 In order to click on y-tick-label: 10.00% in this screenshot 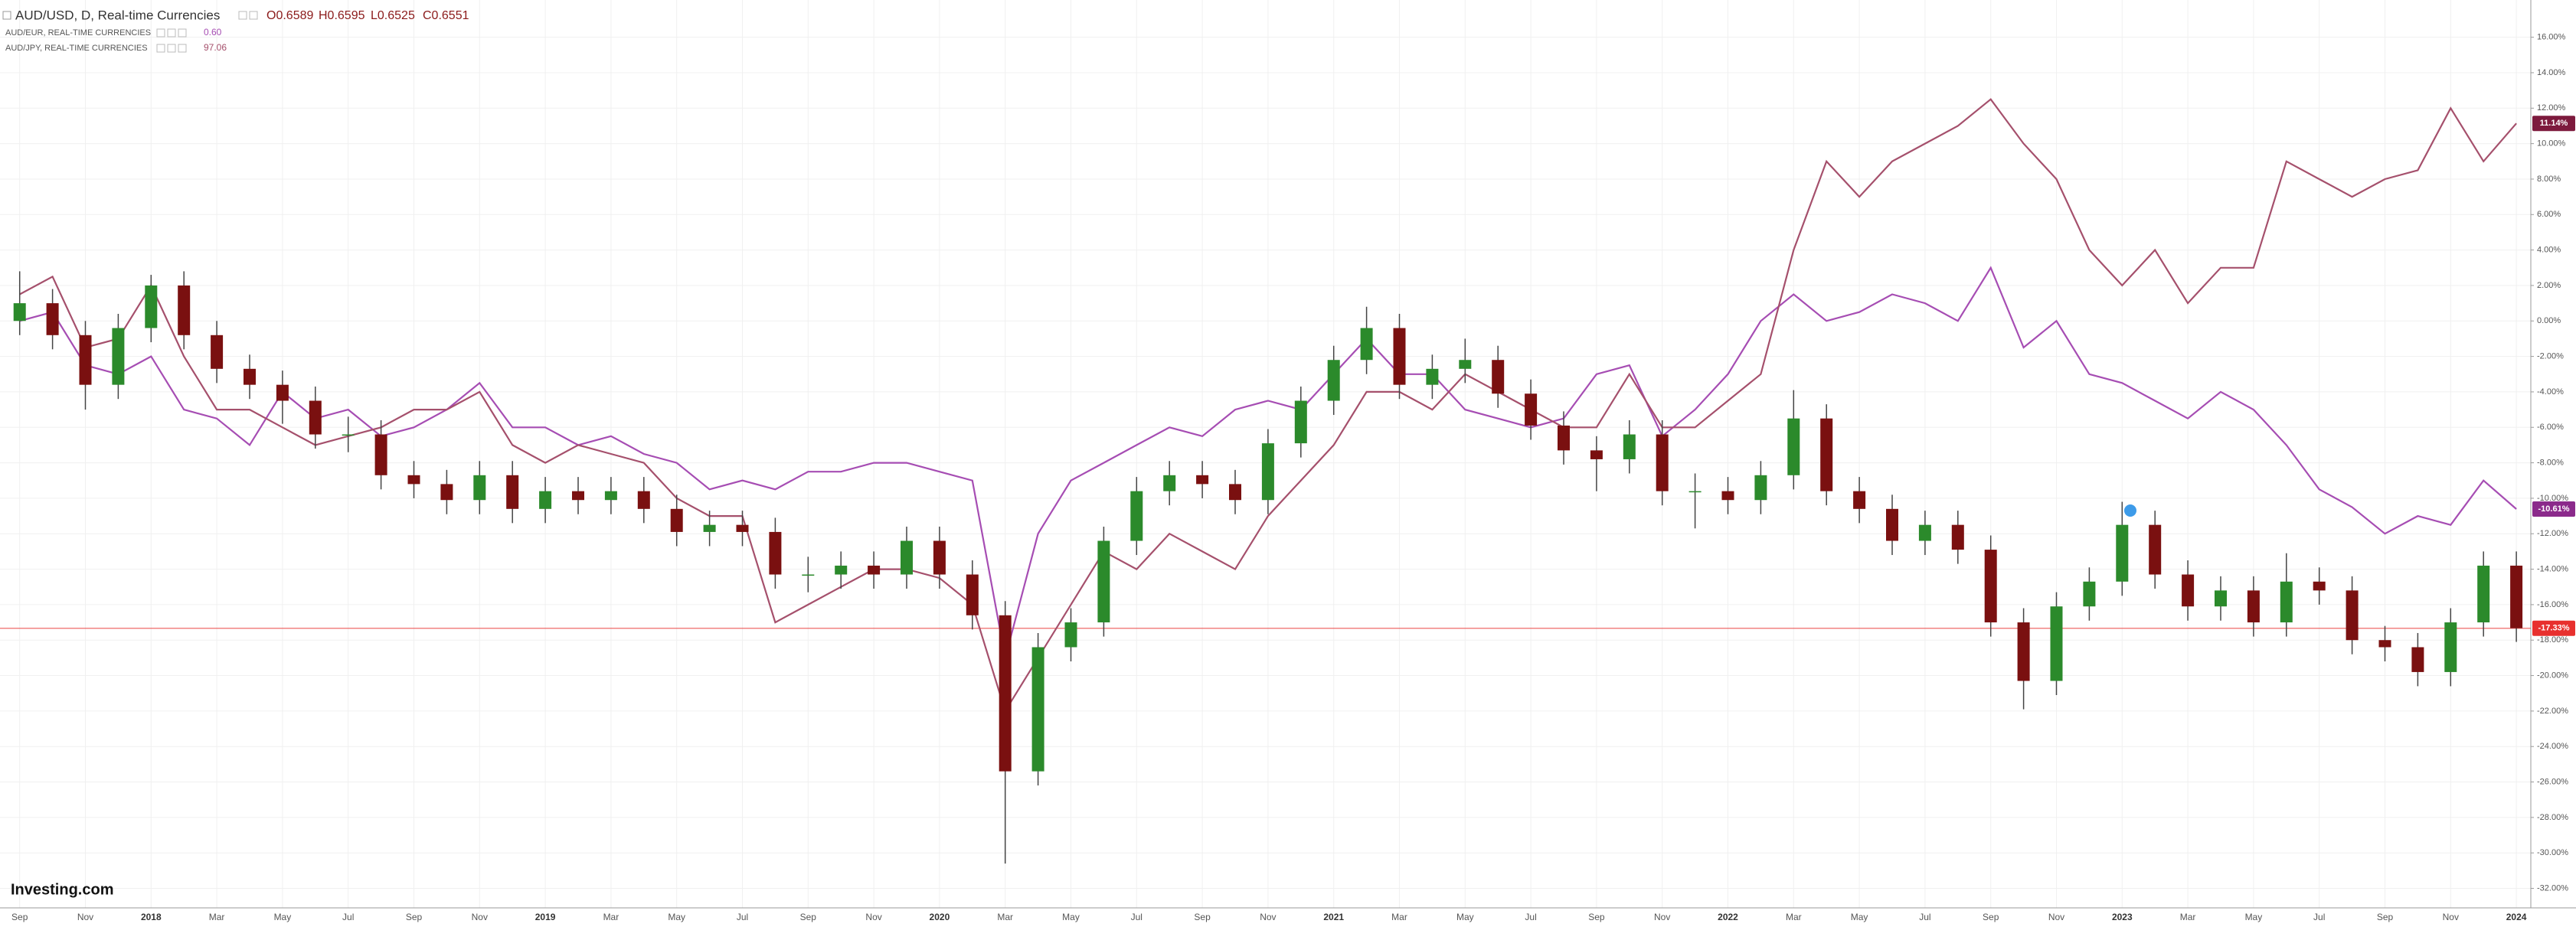, I will do `click(2551, 144)`.